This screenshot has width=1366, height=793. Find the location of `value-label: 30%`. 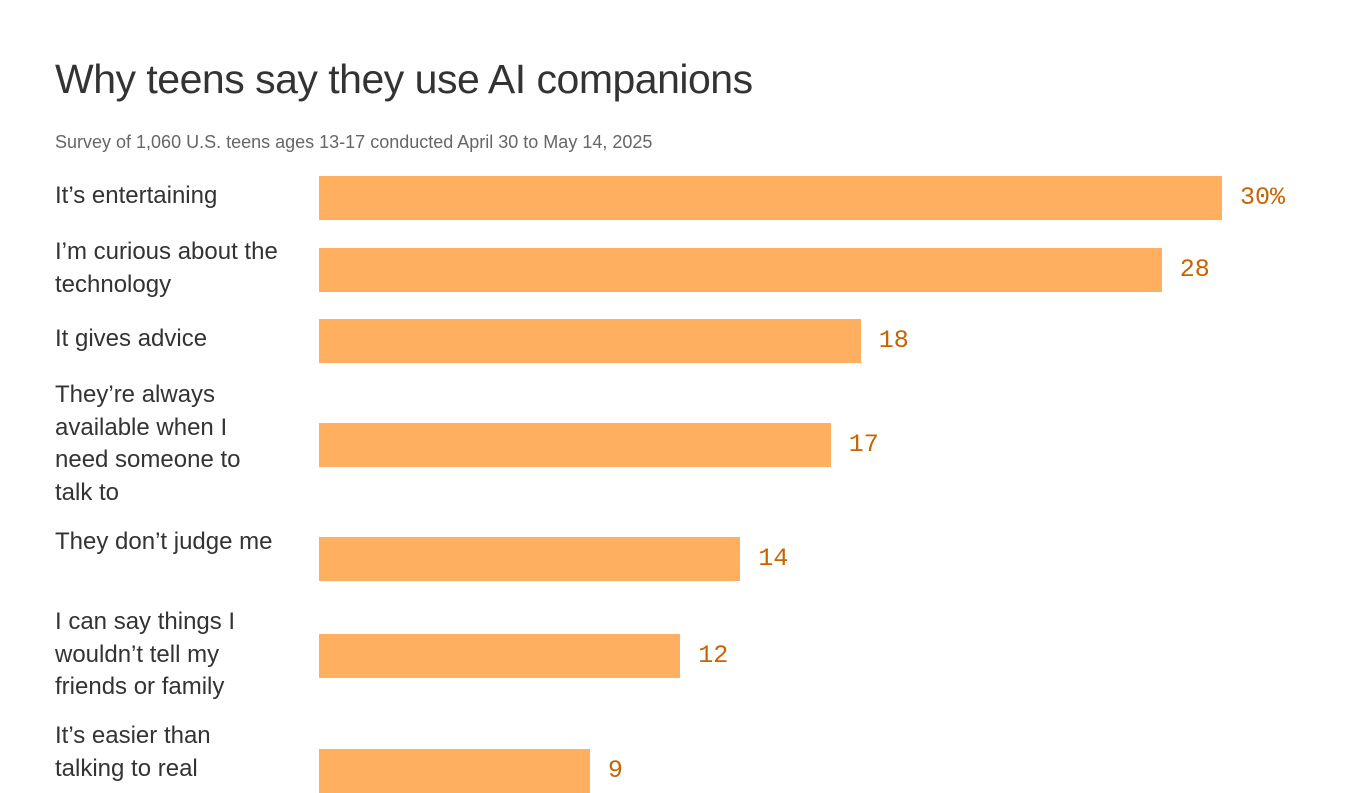

value-label: 30% is located at coordinates (1263, 197).